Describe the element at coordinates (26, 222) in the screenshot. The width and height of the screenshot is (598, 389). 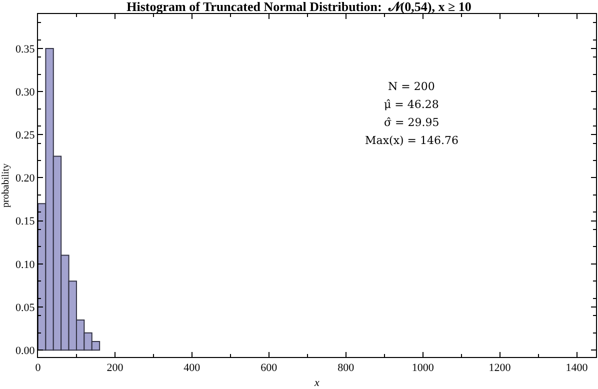
I see `y-tick-label: 0.15` at that location.